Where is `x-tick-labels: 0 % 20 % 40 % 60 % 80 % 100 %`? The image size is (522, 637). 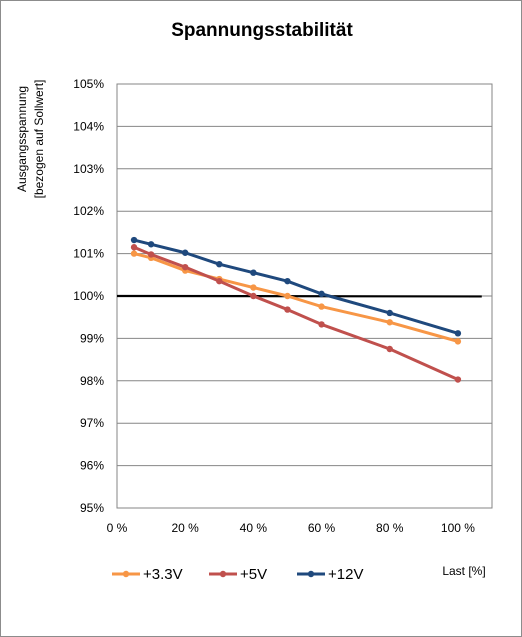
x-tick-labels: 0 % 20 % 40 % 60 % 80 % 100 % is located at coordinates (291, 528).